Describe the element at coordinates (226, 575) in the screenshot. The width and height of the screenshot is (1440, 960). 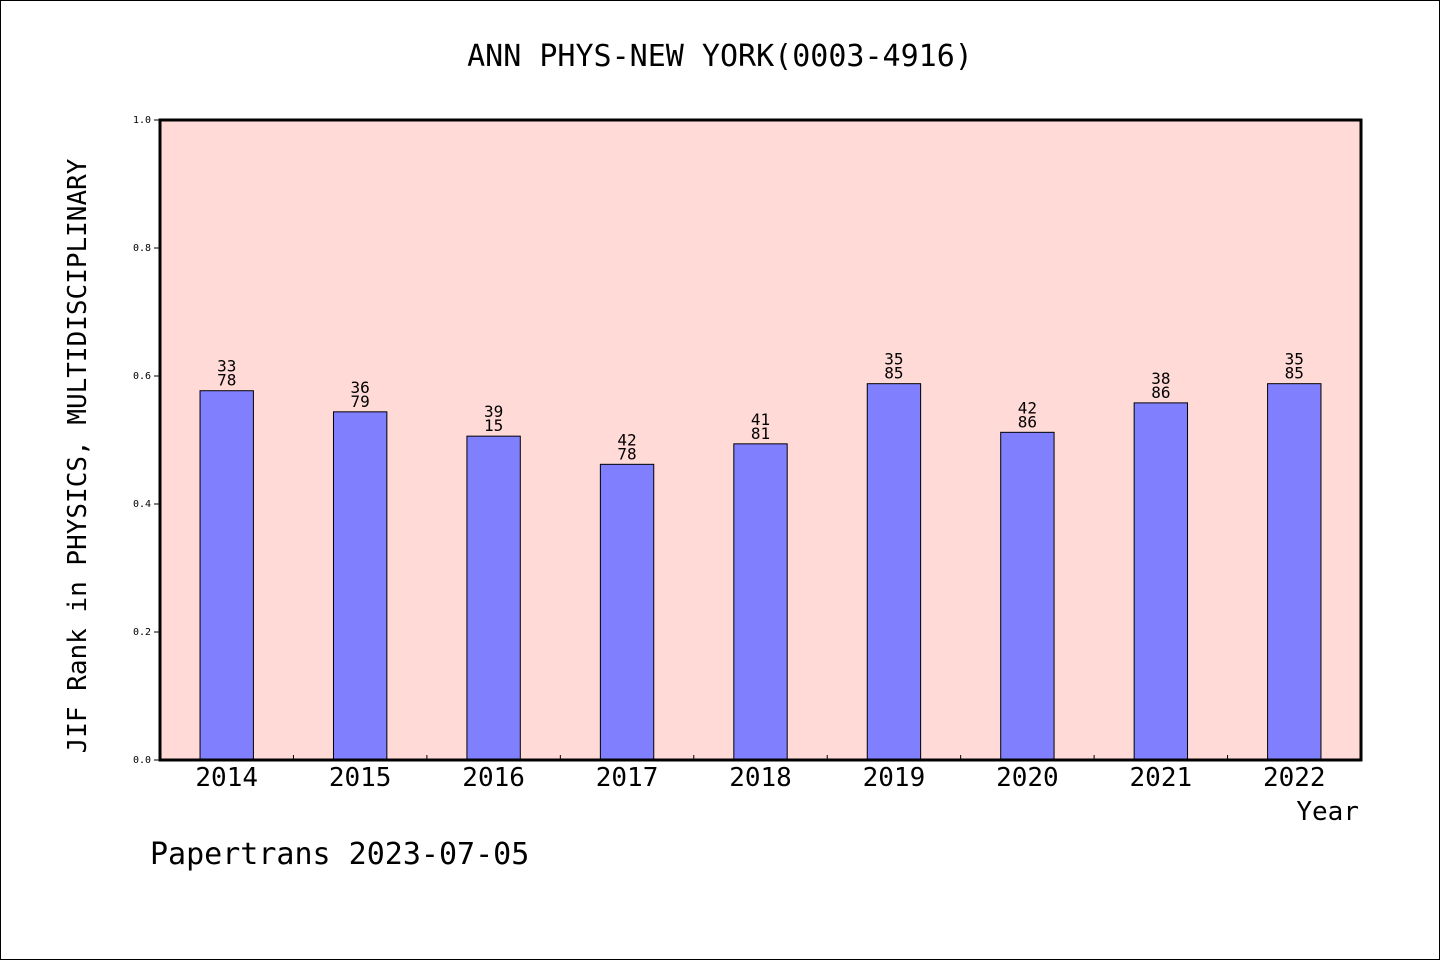
I see `bar-2014` at that location.